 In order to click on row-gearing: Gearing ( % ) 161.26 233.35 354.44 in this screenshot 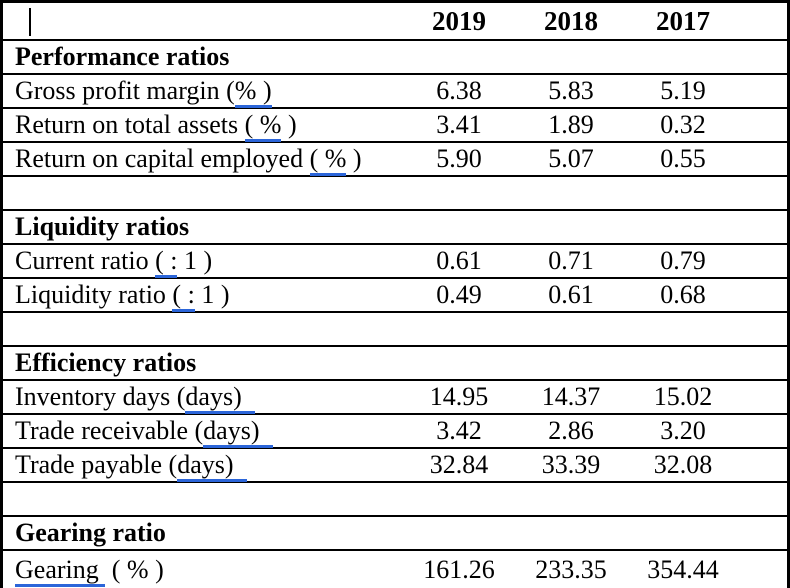, I will do `click(395, 569)`.